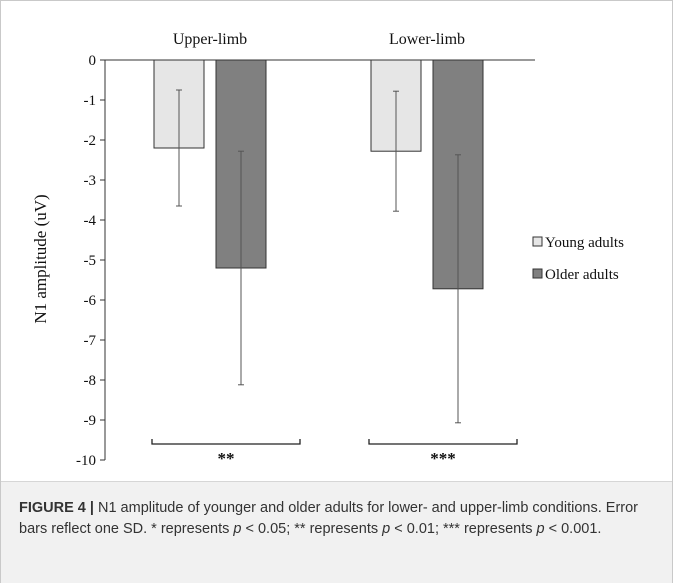 This screenshot has height=583, width=673. What do you see at coordinates (573, 529) in the screenshot?
I see `caption-text-3: < 0.001.` at bounding box center [573, 529].